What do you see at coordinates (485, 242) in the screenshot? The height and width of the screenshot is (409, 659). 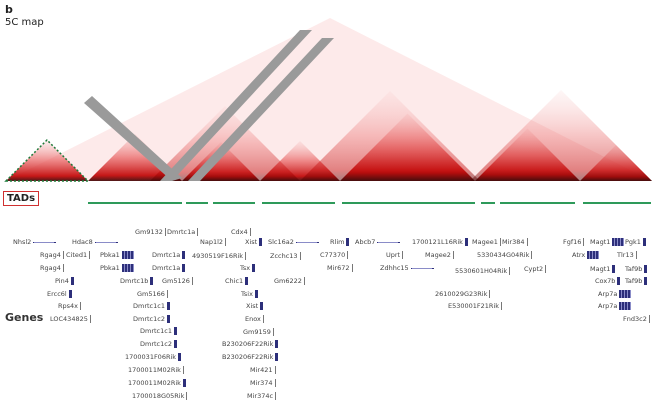 I see `gene-name: Magee1` at bounding box center [485, 242].